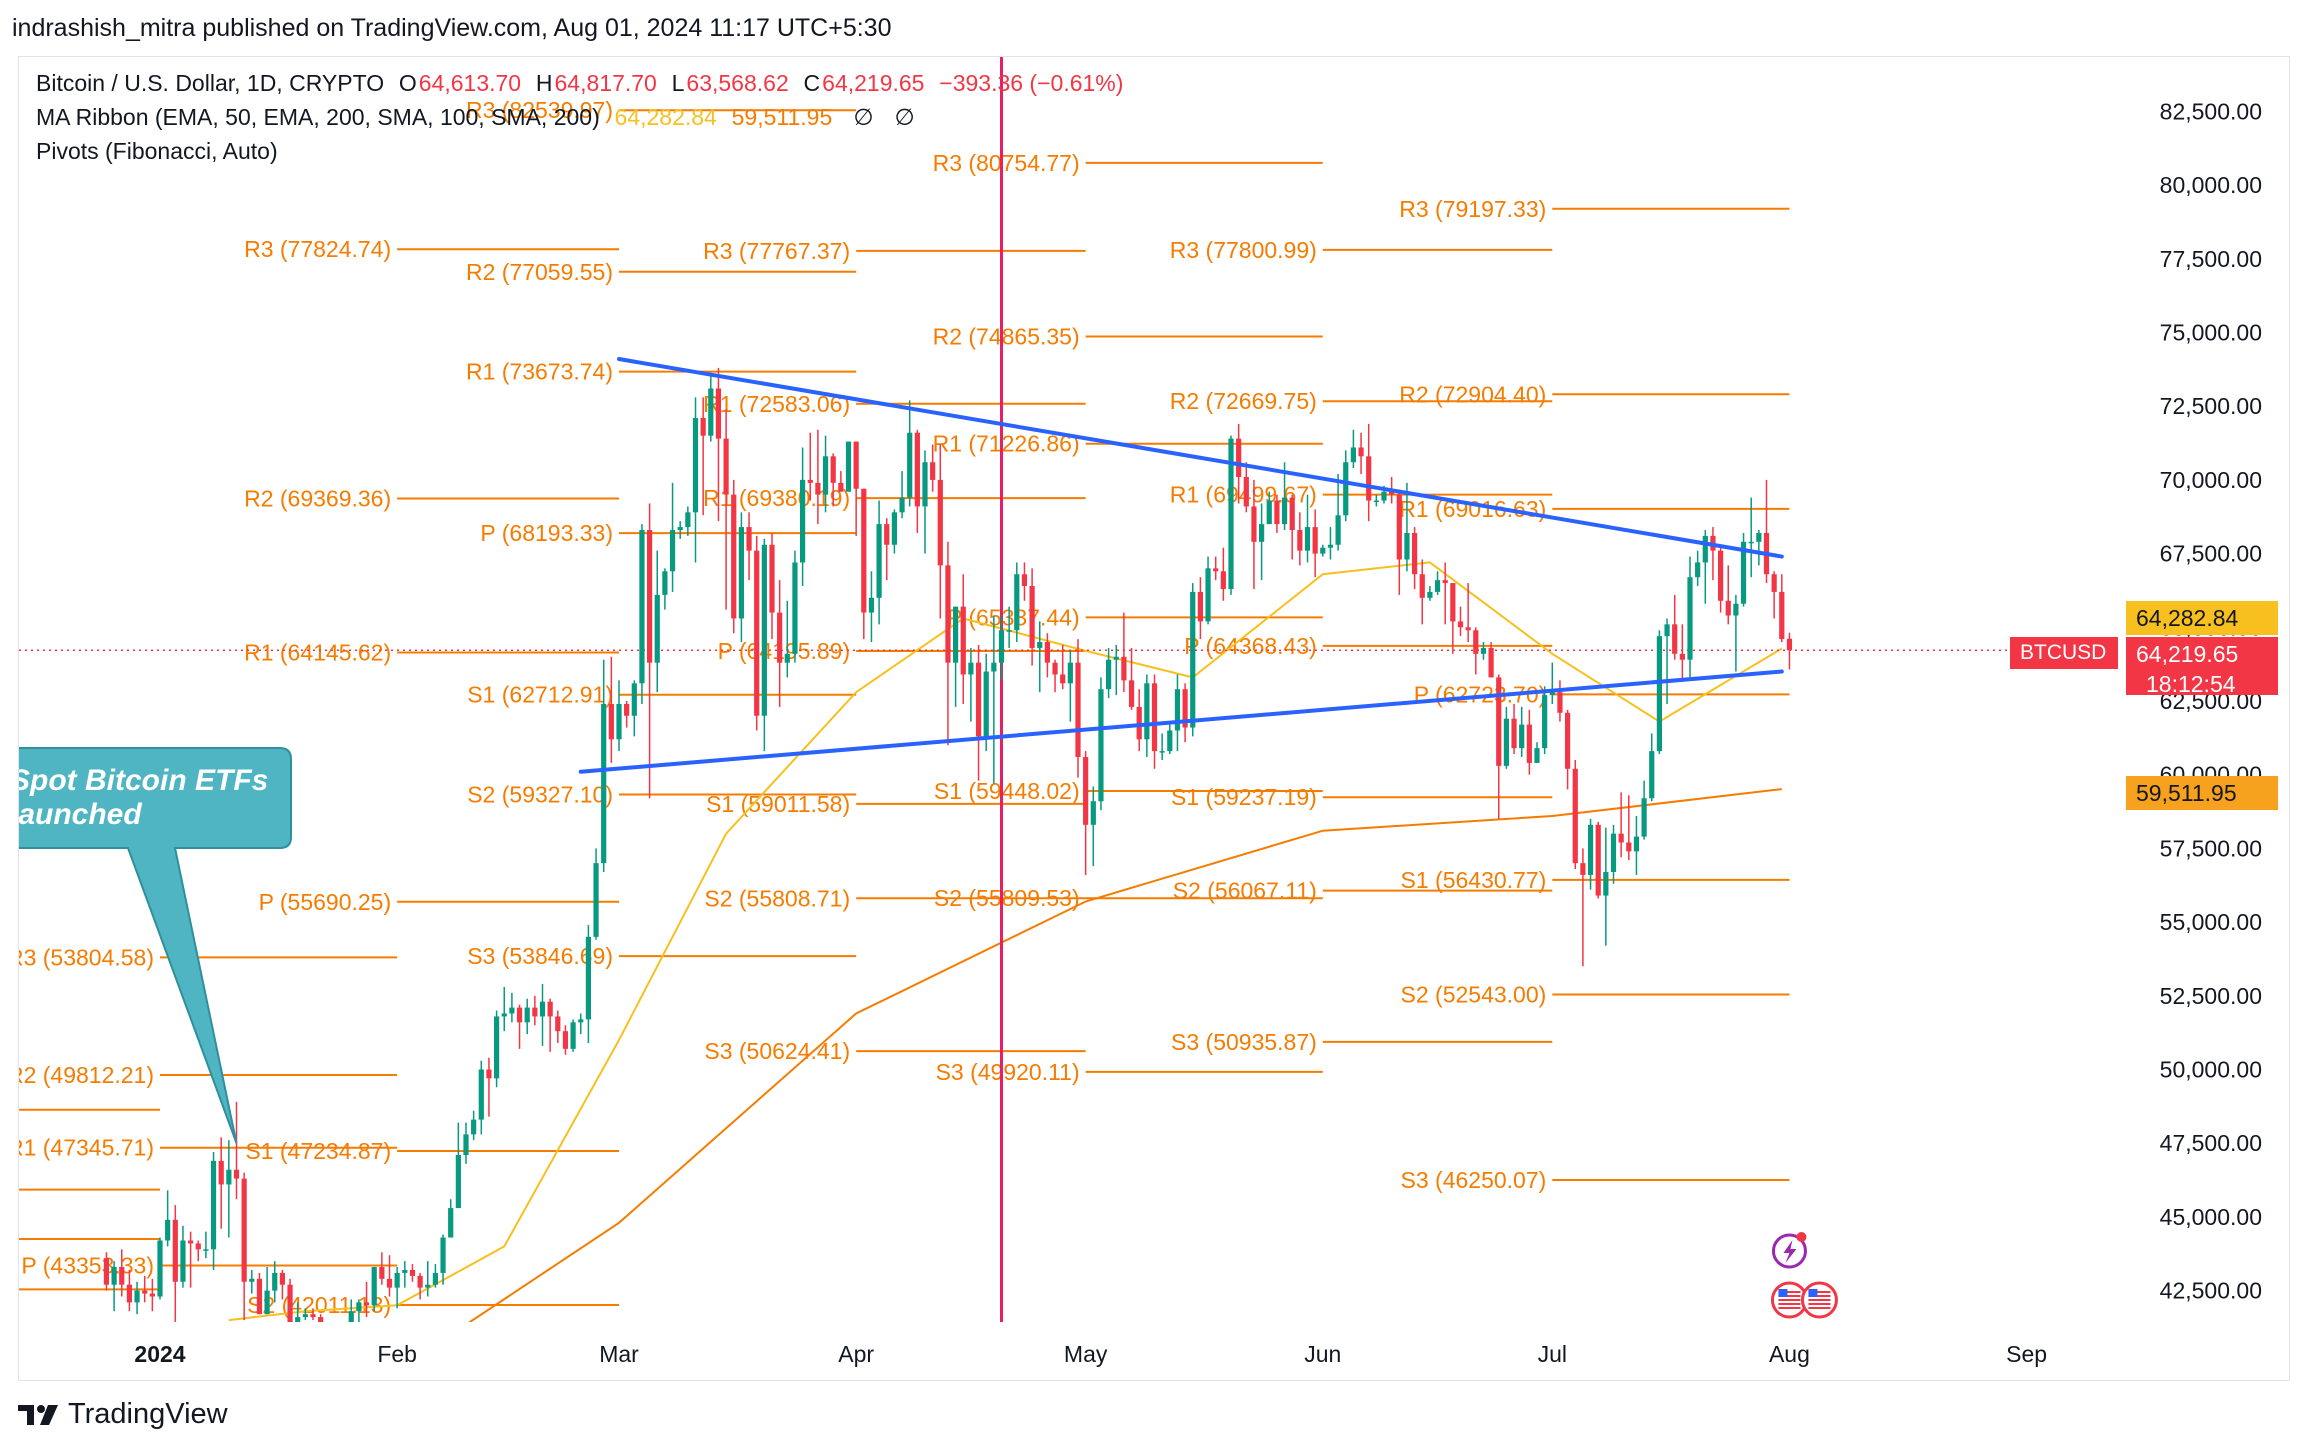  What do you see at coordinates (1090, 1354) in the screenshot?
I see `time-axis: 2024 Feb Mar Apr May Jun Jul Aug Sep` at bounding box center [1090, 1354].